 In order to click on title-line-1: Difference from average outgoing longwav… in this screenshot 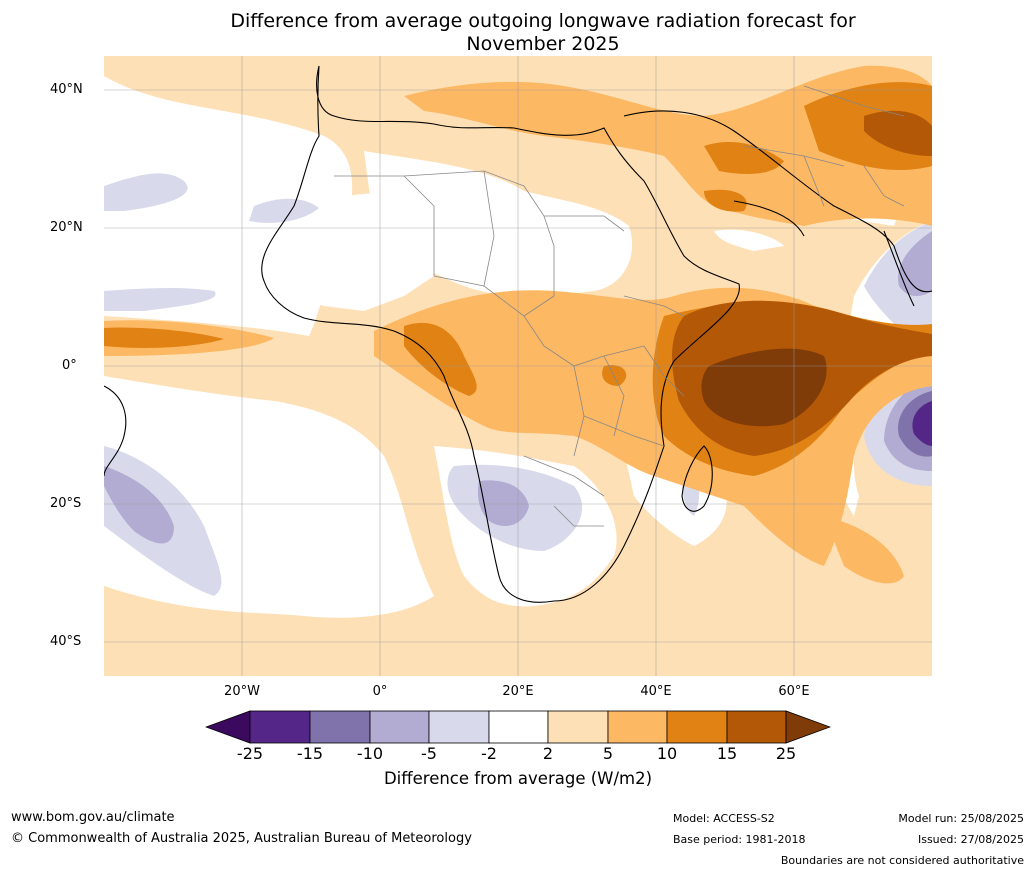, I will do `click(543, 21)`.